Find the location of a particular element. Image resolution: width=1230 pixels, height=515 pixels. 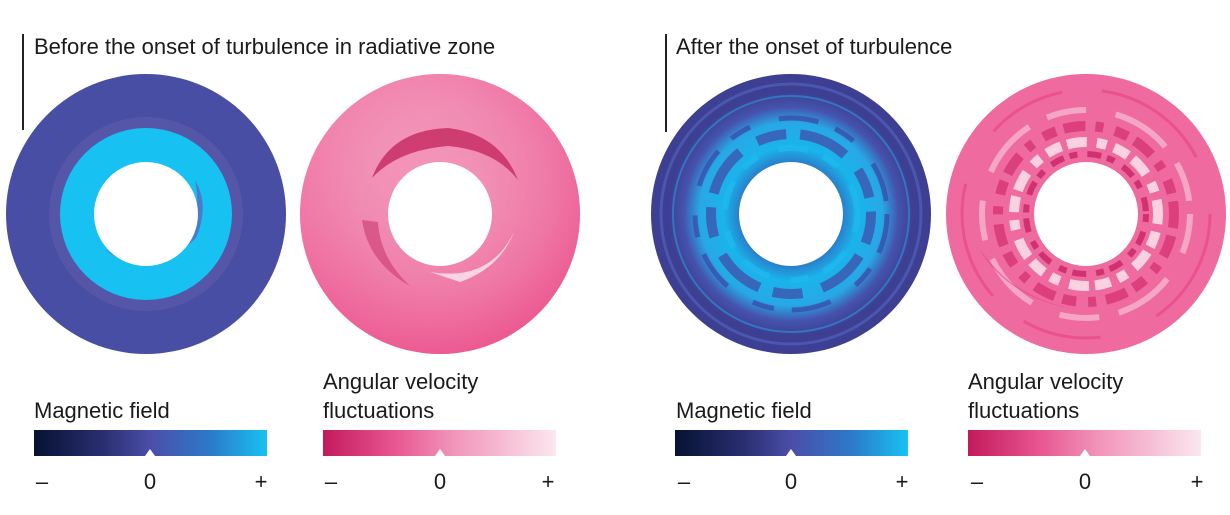

tick-zero-magnetic-before: 0 is located at coordinates (150, 481).